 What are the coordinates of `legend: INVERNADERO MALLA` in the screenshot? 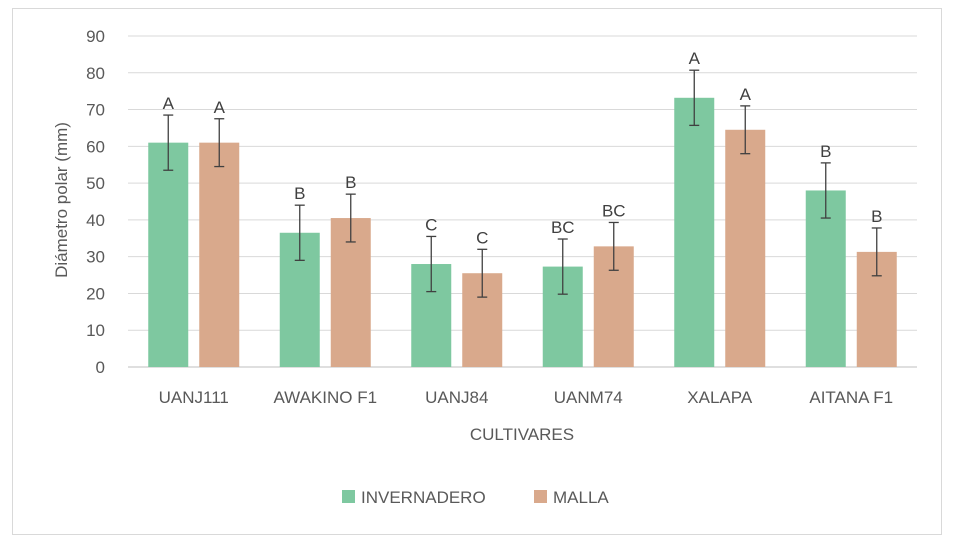 It's located at (475, 497).